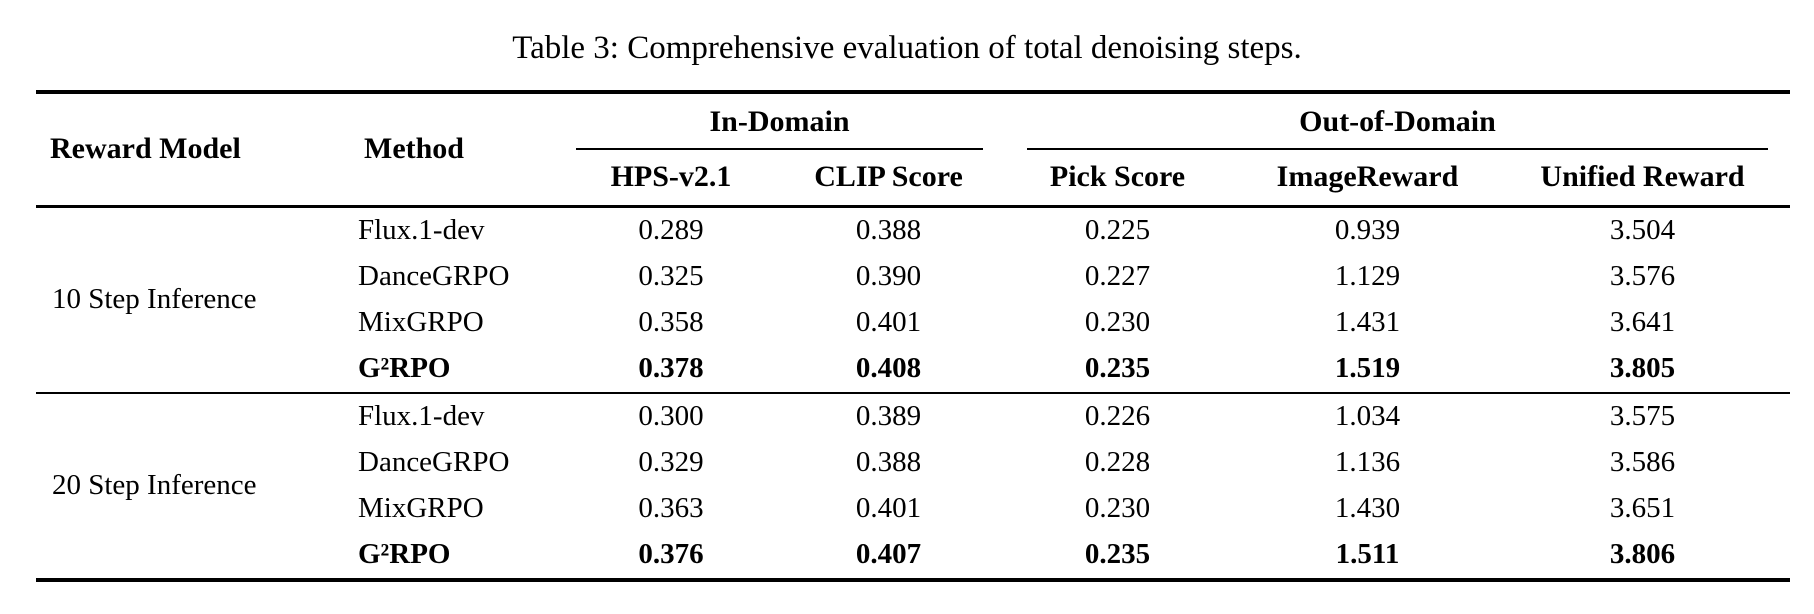 This screenshot has width=1814, height=614. What do you see at coordinates (1642, 554) in the screenshot?
I see `value-cell: 3.806` at bounding box center [1642, 554].